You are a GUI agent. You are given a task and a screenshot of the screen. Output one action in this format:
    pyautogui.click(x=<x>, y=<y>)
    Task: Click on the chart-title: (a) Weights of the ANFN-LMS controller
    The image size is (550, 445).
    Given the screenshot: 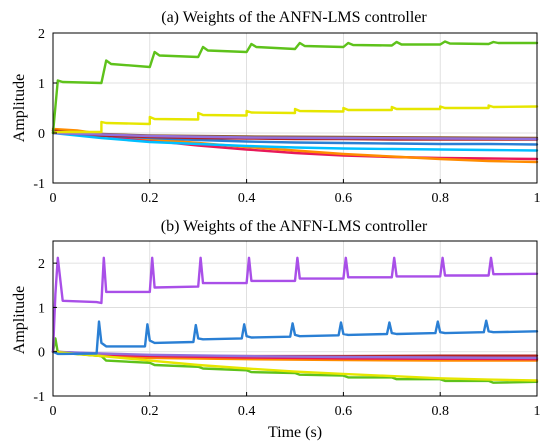 What is the action you would take?
    pyautogui.click(x=294, y=17)
    